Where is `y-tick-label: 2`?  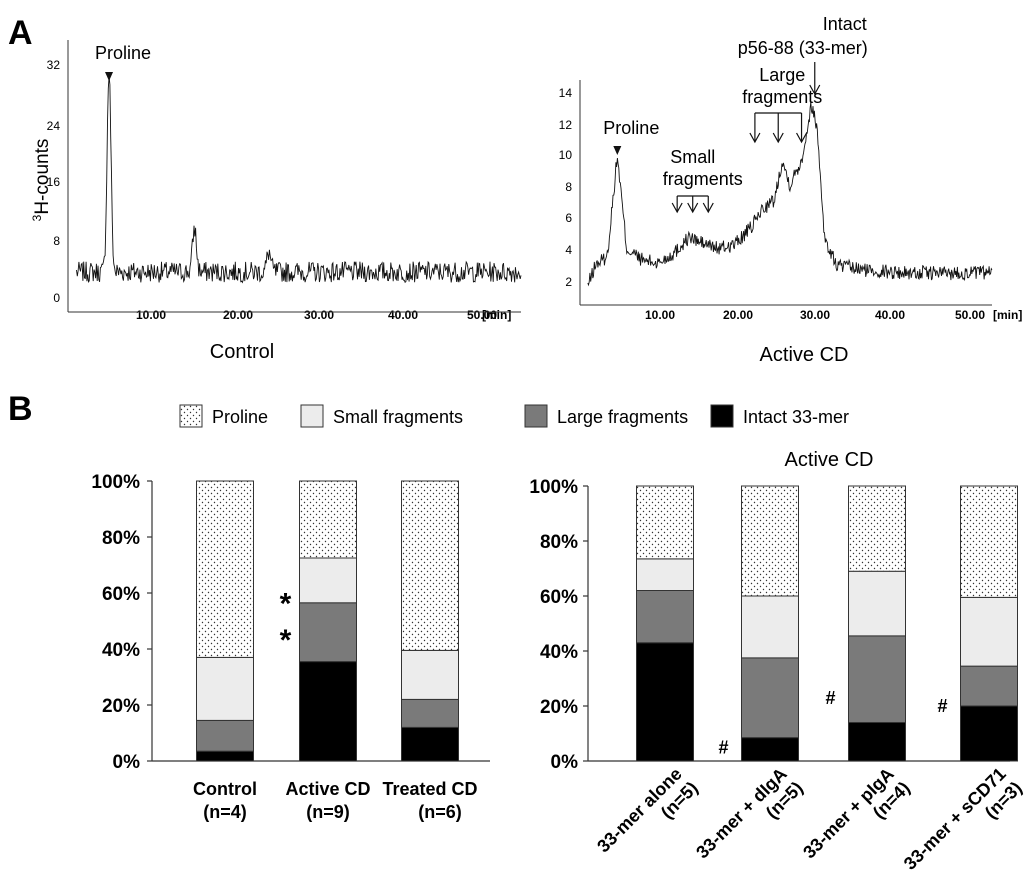
y-tick-label: 2 is located at coordinates (568, 282).